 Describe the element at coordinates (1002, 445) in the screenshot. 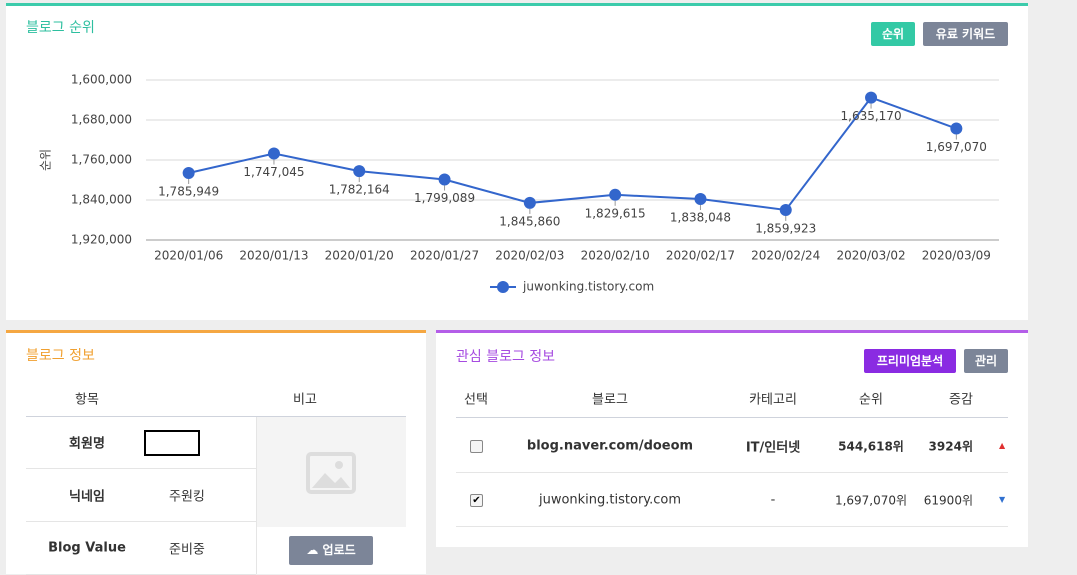

I see `trend: ▲` at that location.